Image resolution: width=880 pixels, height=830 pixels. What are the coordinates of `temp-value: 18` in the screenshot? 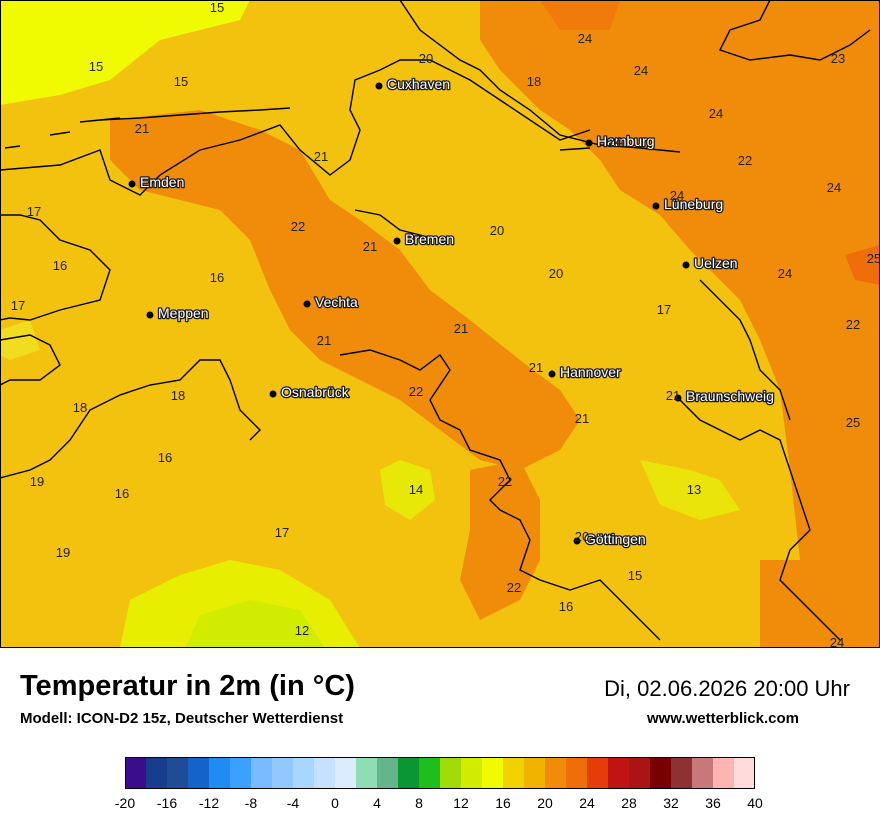 It's located at (80, 407).